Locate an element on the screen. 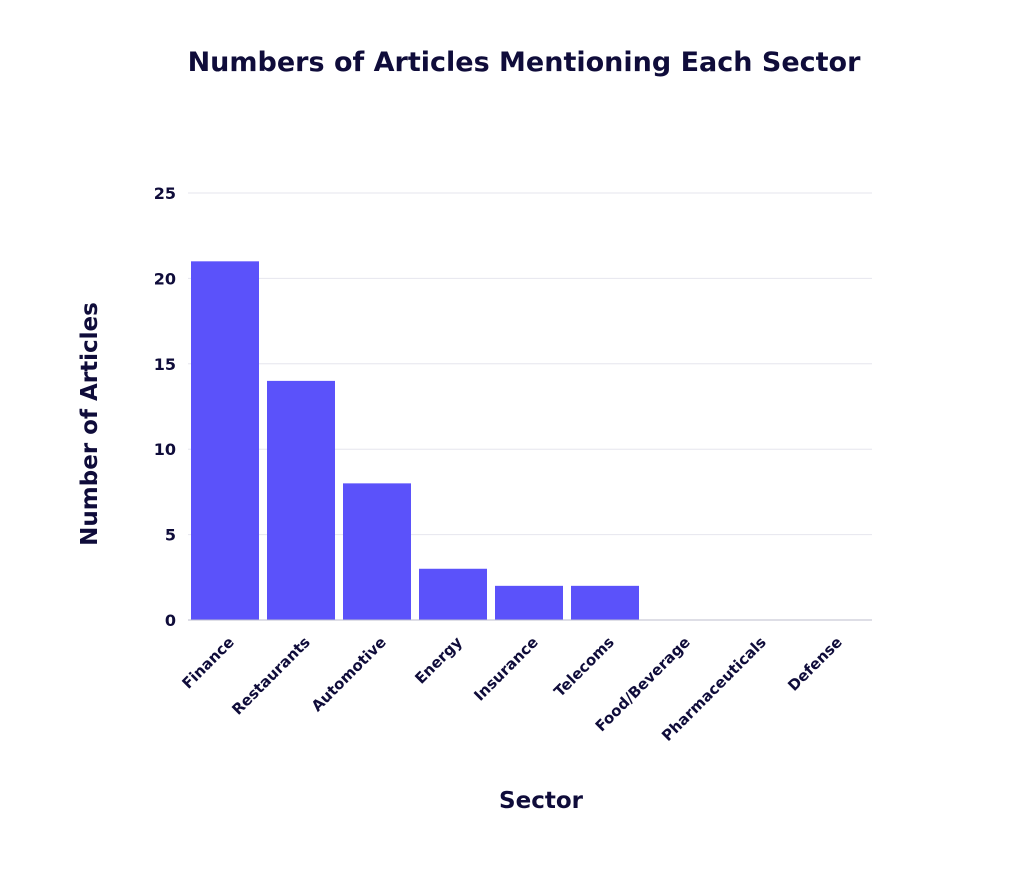  x-tick-label: Defense is located at coordinates (815, 664).